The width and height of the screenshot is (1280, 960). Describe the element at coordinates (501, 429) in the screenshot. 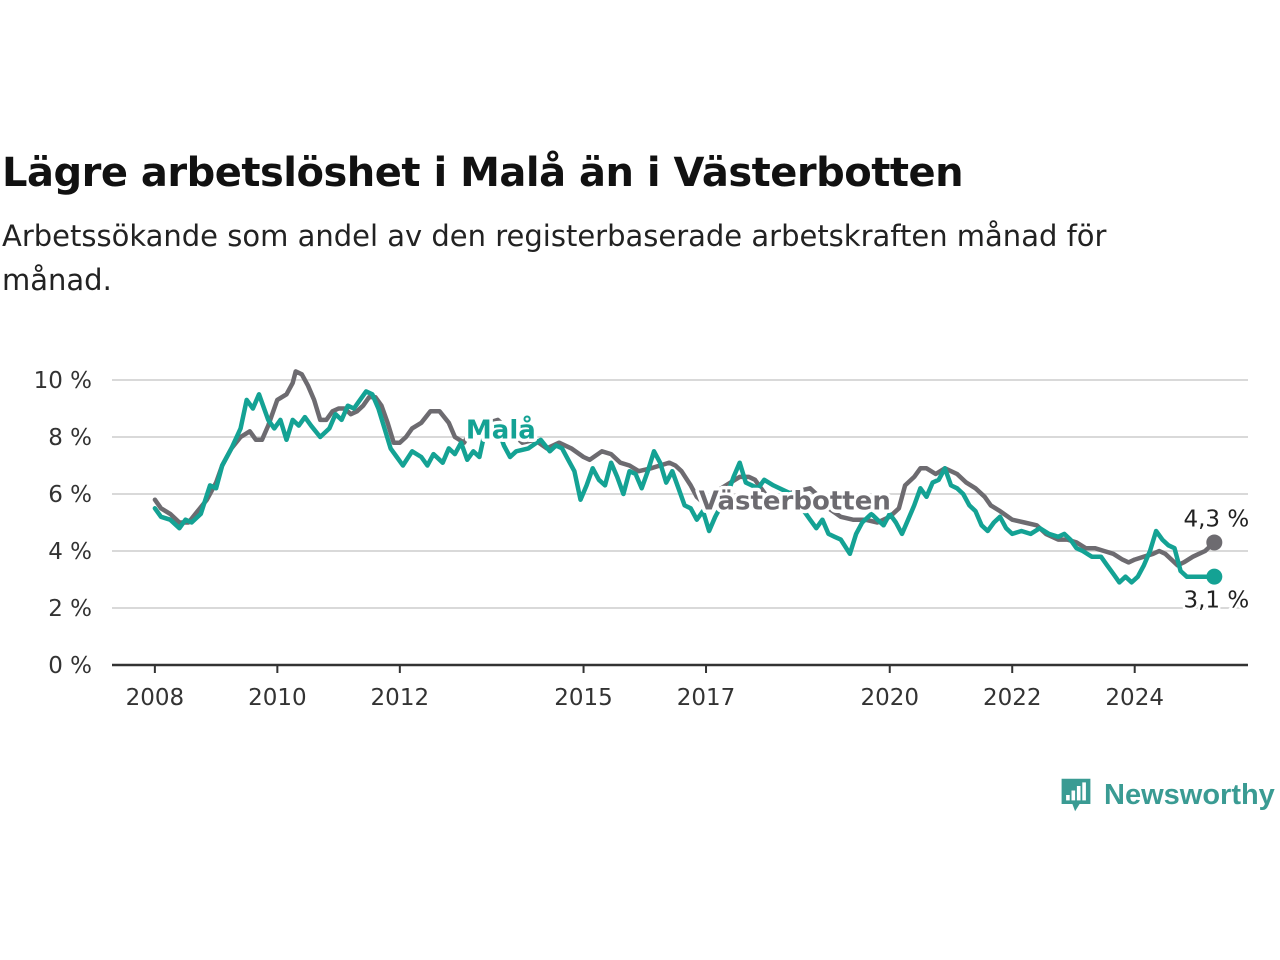

I see `series-name-label: Malå` at that location.